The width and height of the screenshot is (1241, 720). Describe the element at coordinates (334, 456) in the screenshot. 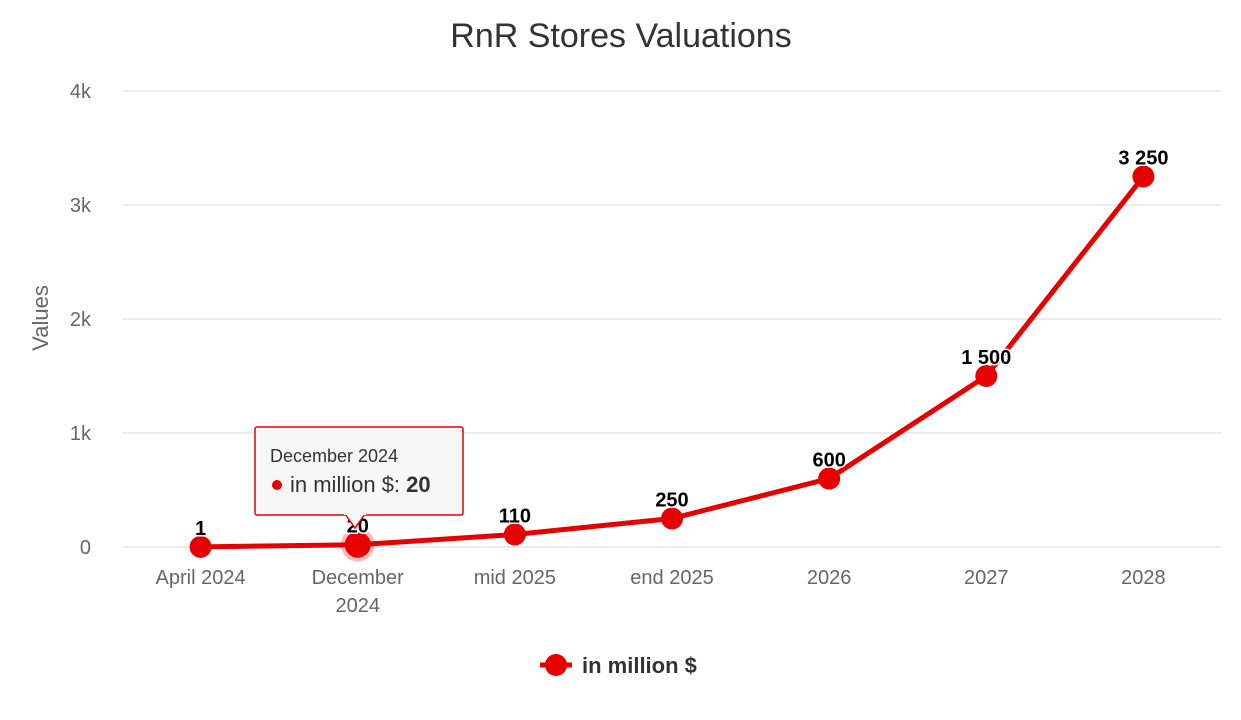

I see `tooltip-header: December 2024` at that location.